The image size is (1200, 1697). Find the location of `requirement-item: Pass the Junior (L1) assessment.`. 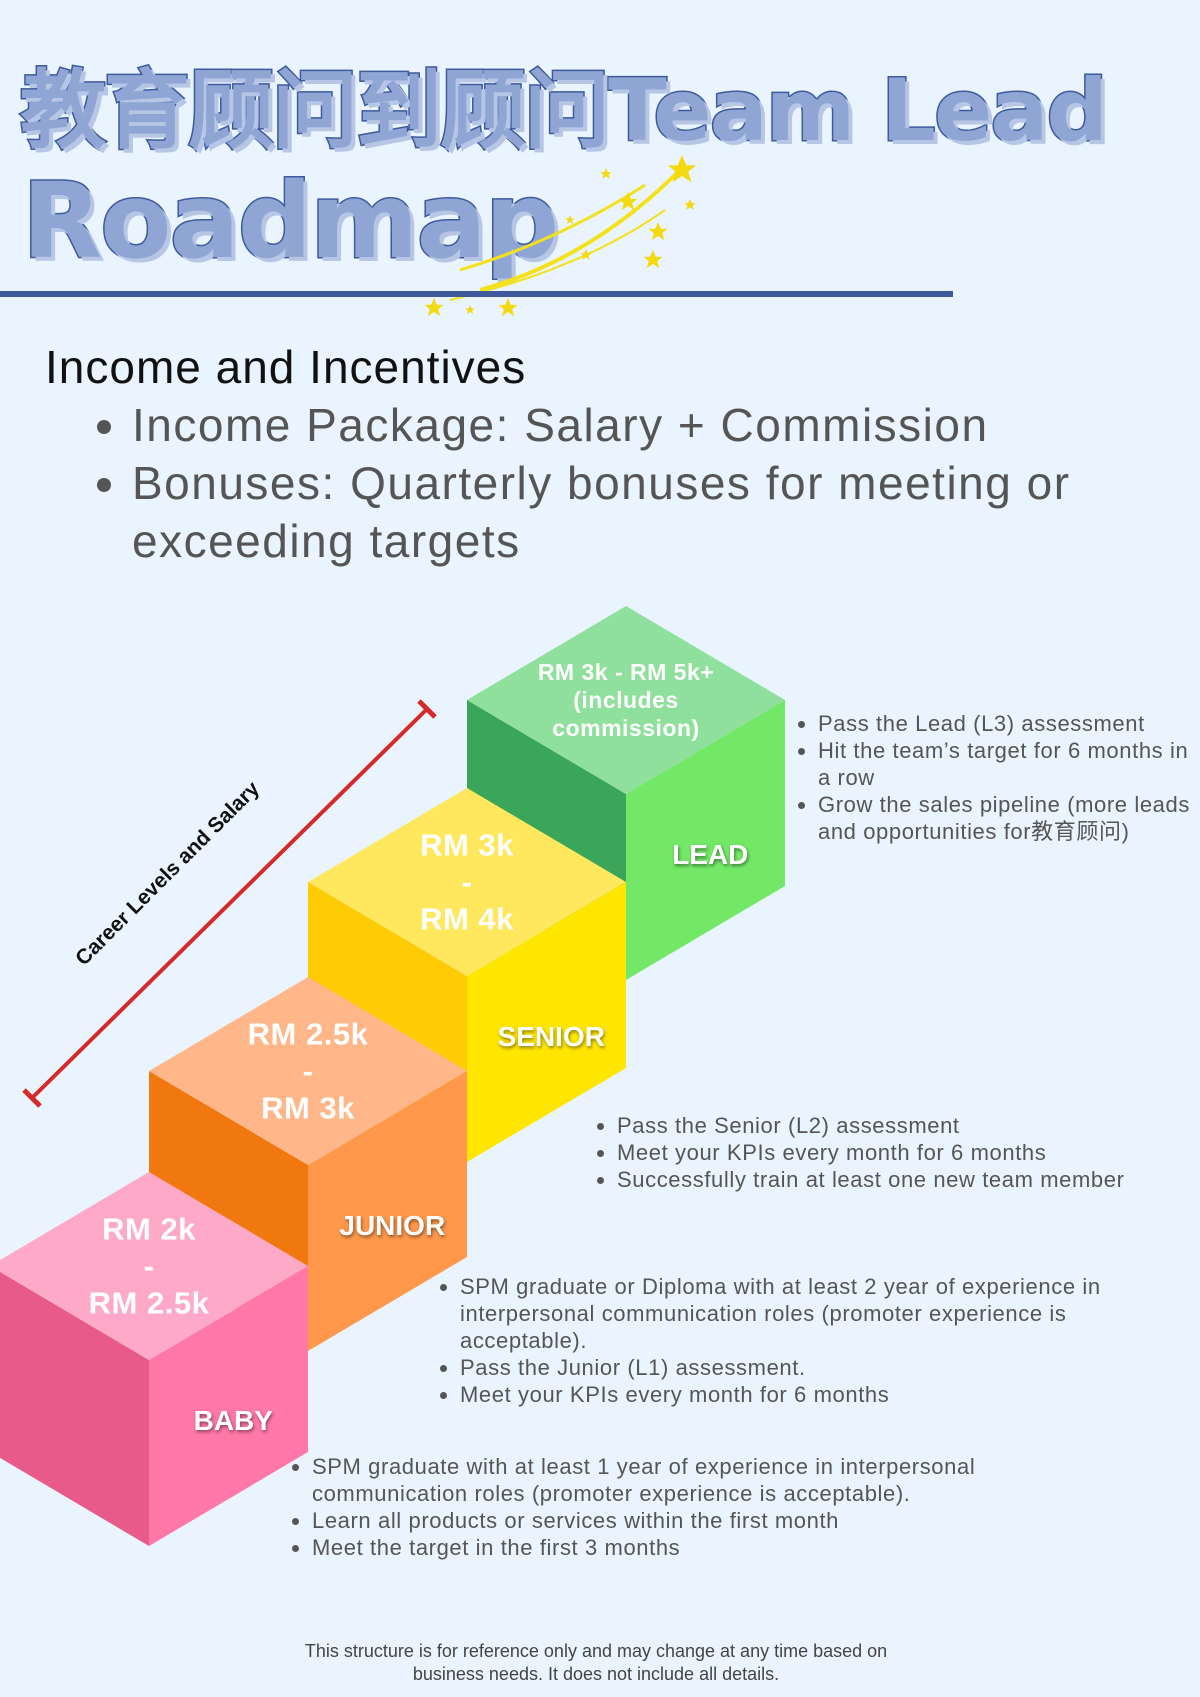

requirement-item: Pass the Junior (L1) assessment. is located at coordinates (819, 1367).